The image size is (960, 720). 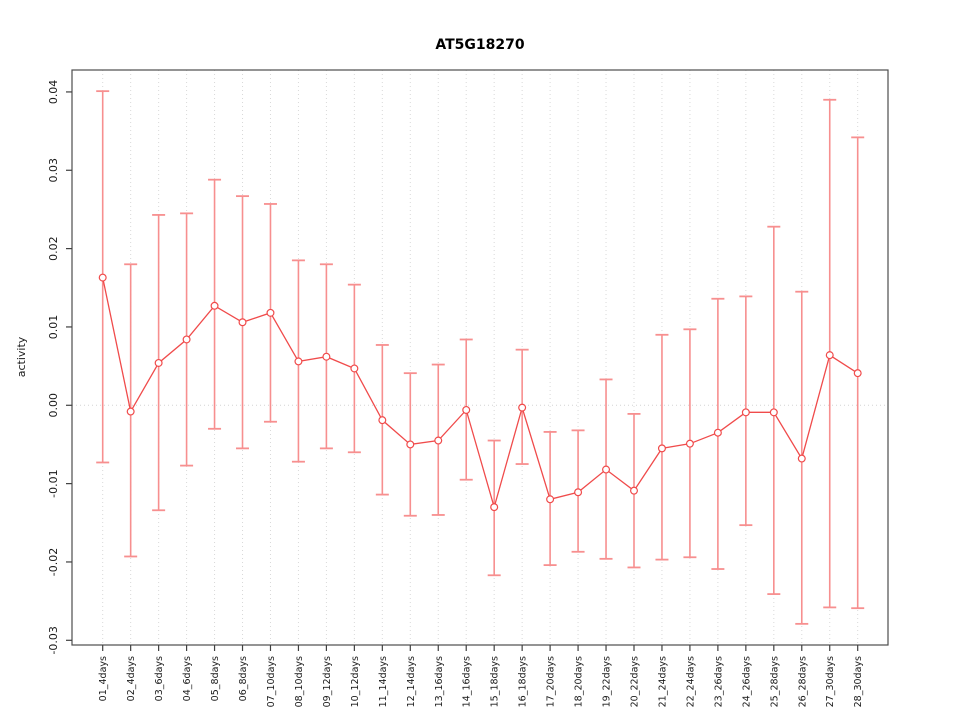 I want to click on x-tick-label: 04_6days, so click(x=187, y=678).